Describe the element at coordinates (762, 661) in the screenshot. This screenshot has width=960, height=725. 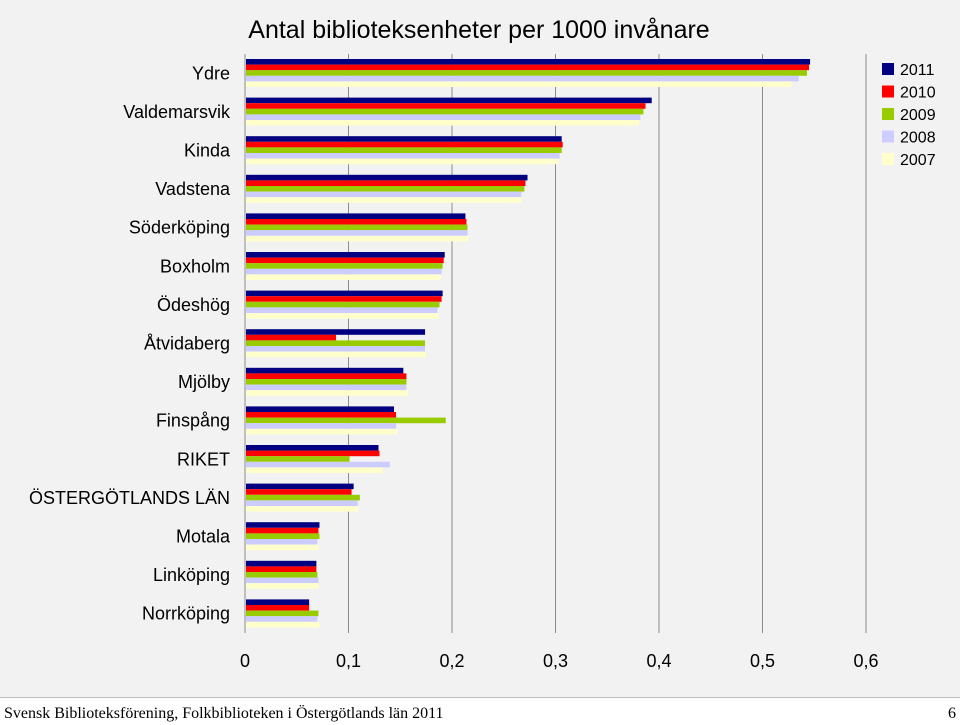
I see `x-tick-label: 0,5` at that location.